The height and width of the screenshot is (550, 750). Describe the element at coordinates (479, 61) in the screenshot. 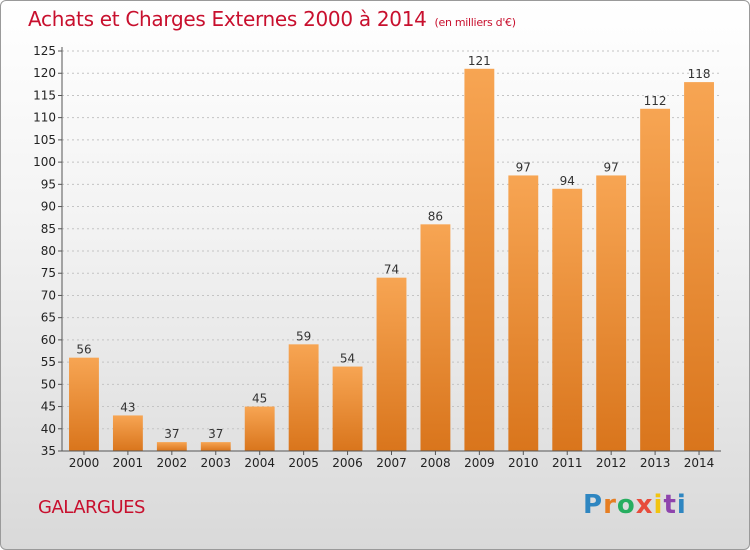

I see `bar-value-label: 121` at that location.